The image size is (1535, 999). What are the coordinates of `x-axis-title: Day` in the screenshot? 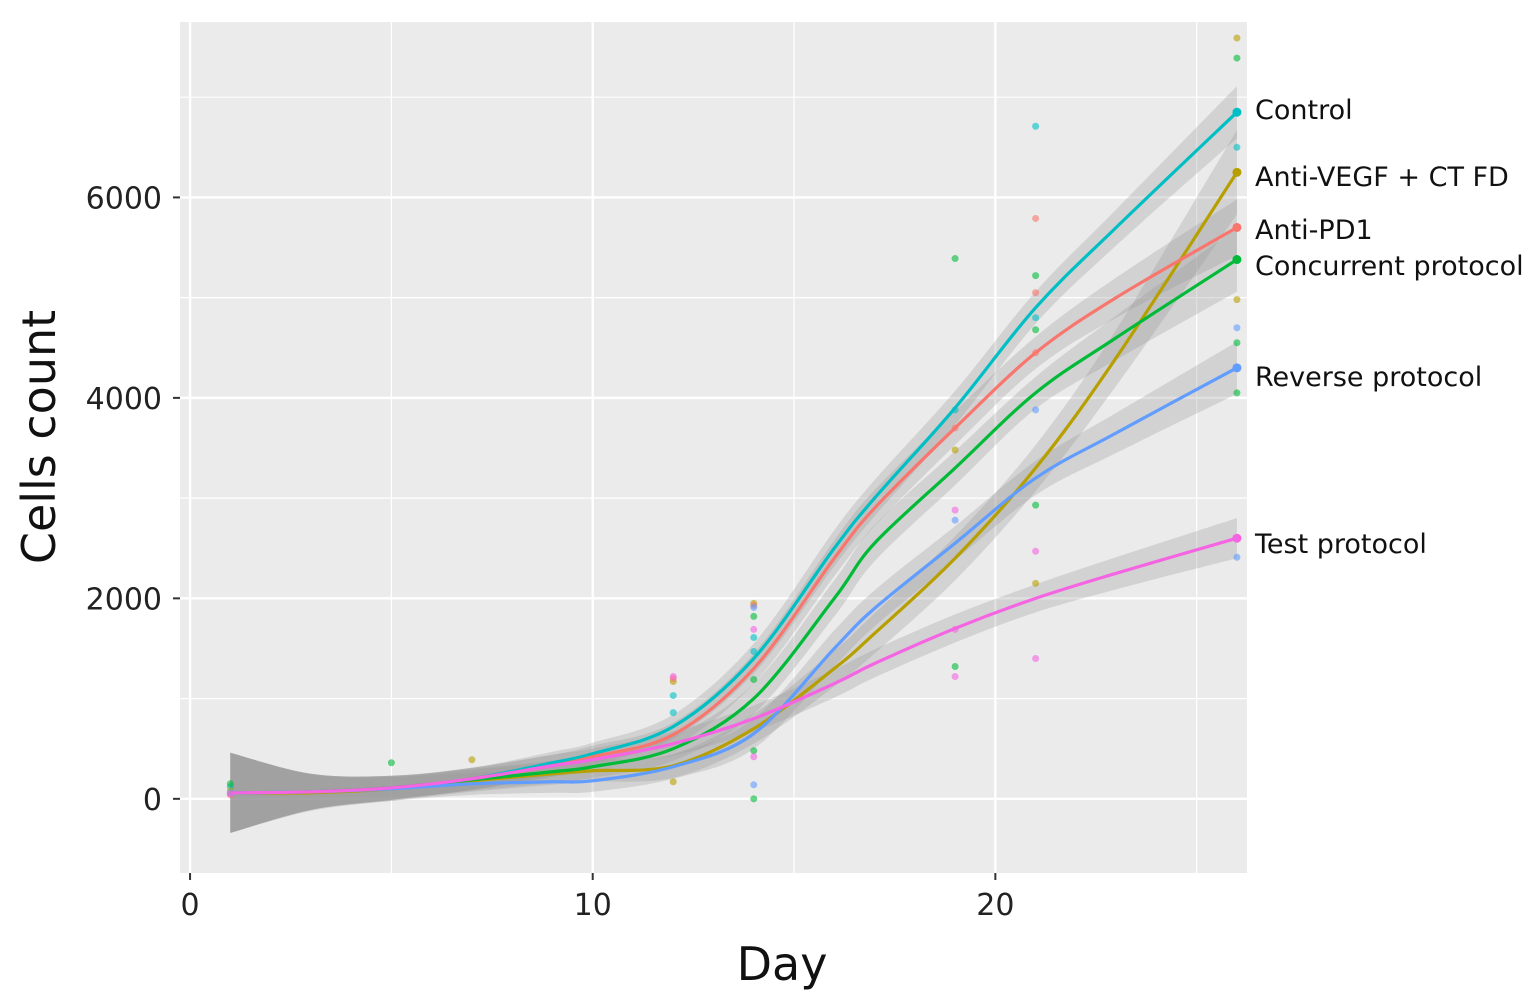 It's located at (782, 964).